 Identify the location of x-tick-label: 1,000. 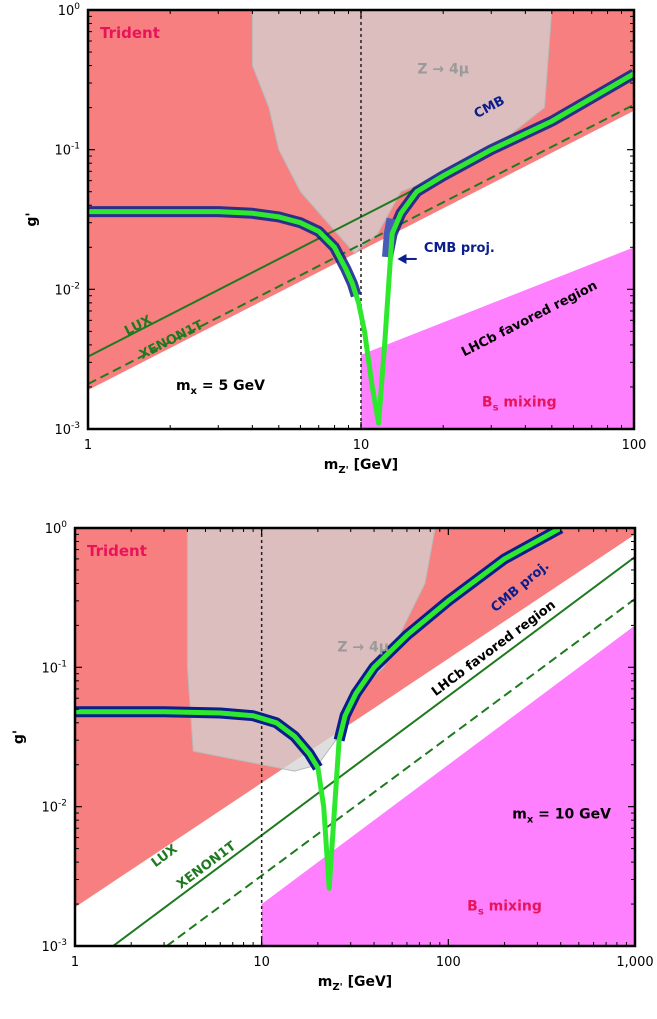
(634, 962).